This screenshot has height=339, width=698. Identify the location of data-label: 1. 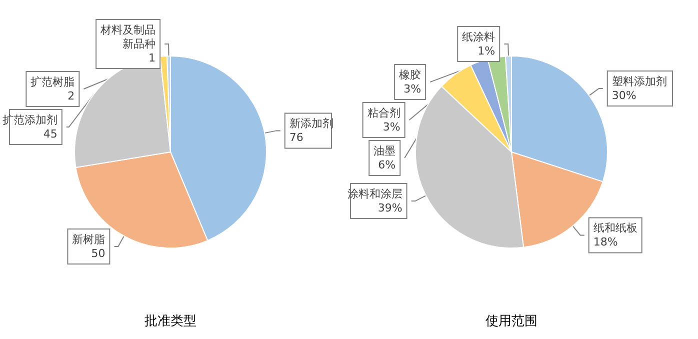
(152, 58).